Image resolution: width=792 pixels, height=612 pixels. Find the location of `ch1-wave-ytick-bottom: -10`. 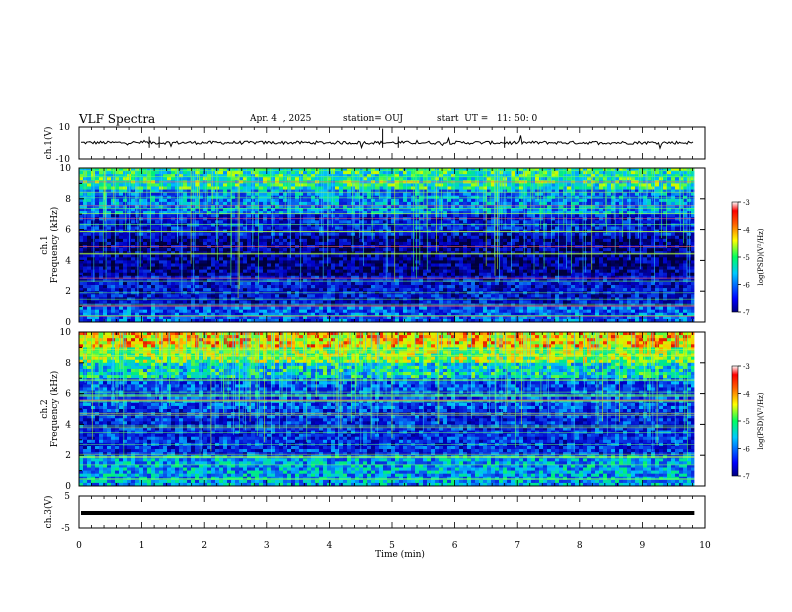

ch1-wave-ytick-bottom: -10 is located at coordinates (63, 160).